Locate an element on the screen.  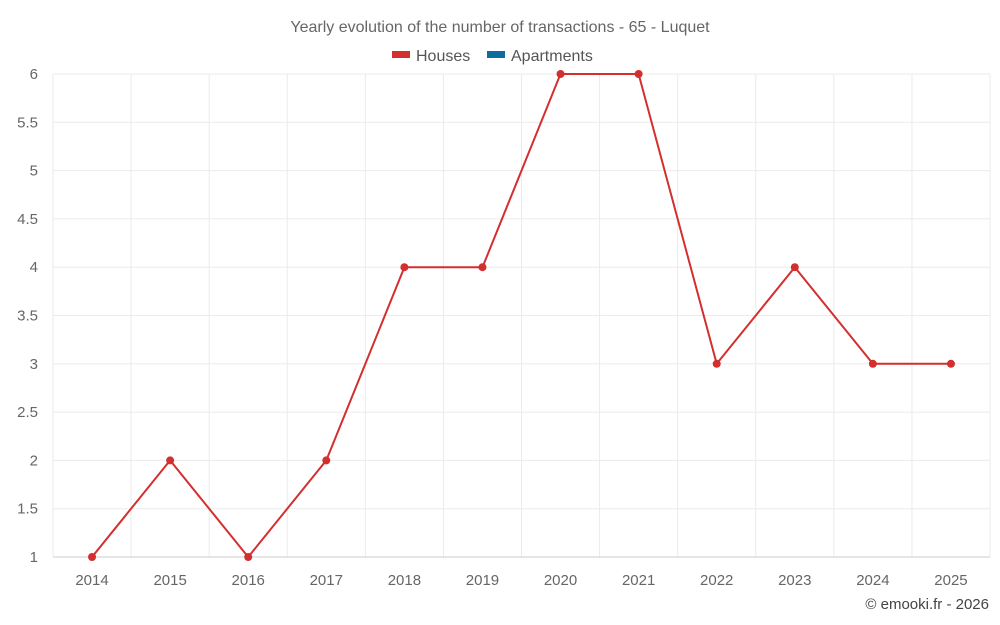
x-tick-label: 2018 is located at coordinates (404, 580).